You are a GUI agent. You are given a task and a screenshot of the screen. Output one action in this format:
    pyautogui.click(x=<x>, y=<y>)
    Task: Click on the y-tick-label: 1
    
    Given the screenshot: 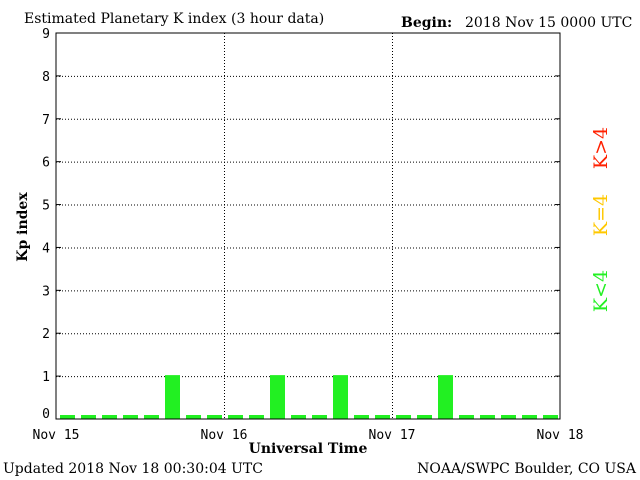 What is the action you would take?
    pyautogui.click(x=46, y=377)
    